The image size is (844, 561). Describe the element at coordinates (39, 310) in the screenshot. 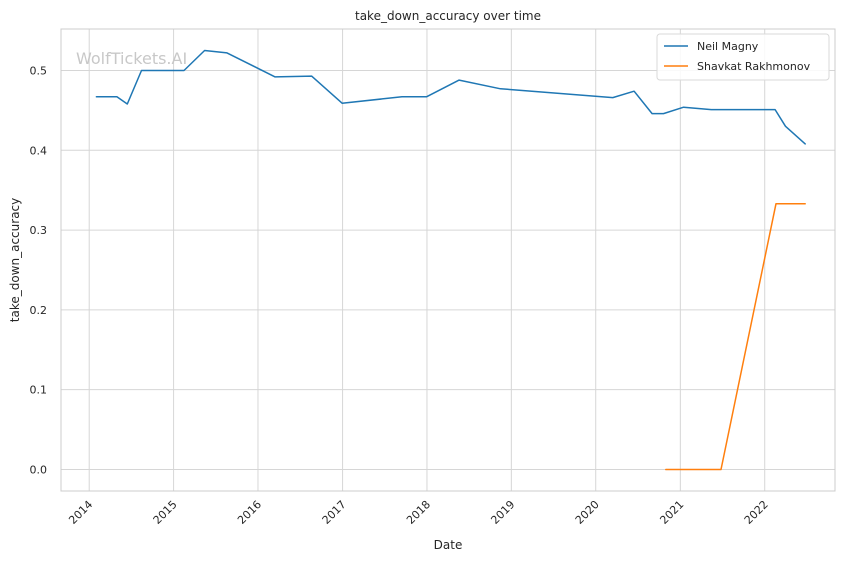

I see `y-tick-label: 0.2` at that location.